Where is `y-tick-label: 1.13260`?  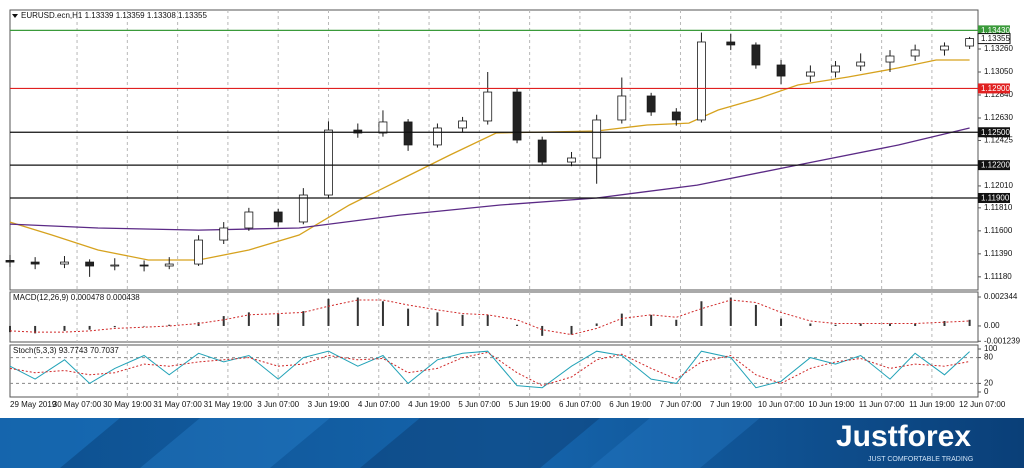 y-tick-label: 1.13260 is located at coordinates (998, 48).